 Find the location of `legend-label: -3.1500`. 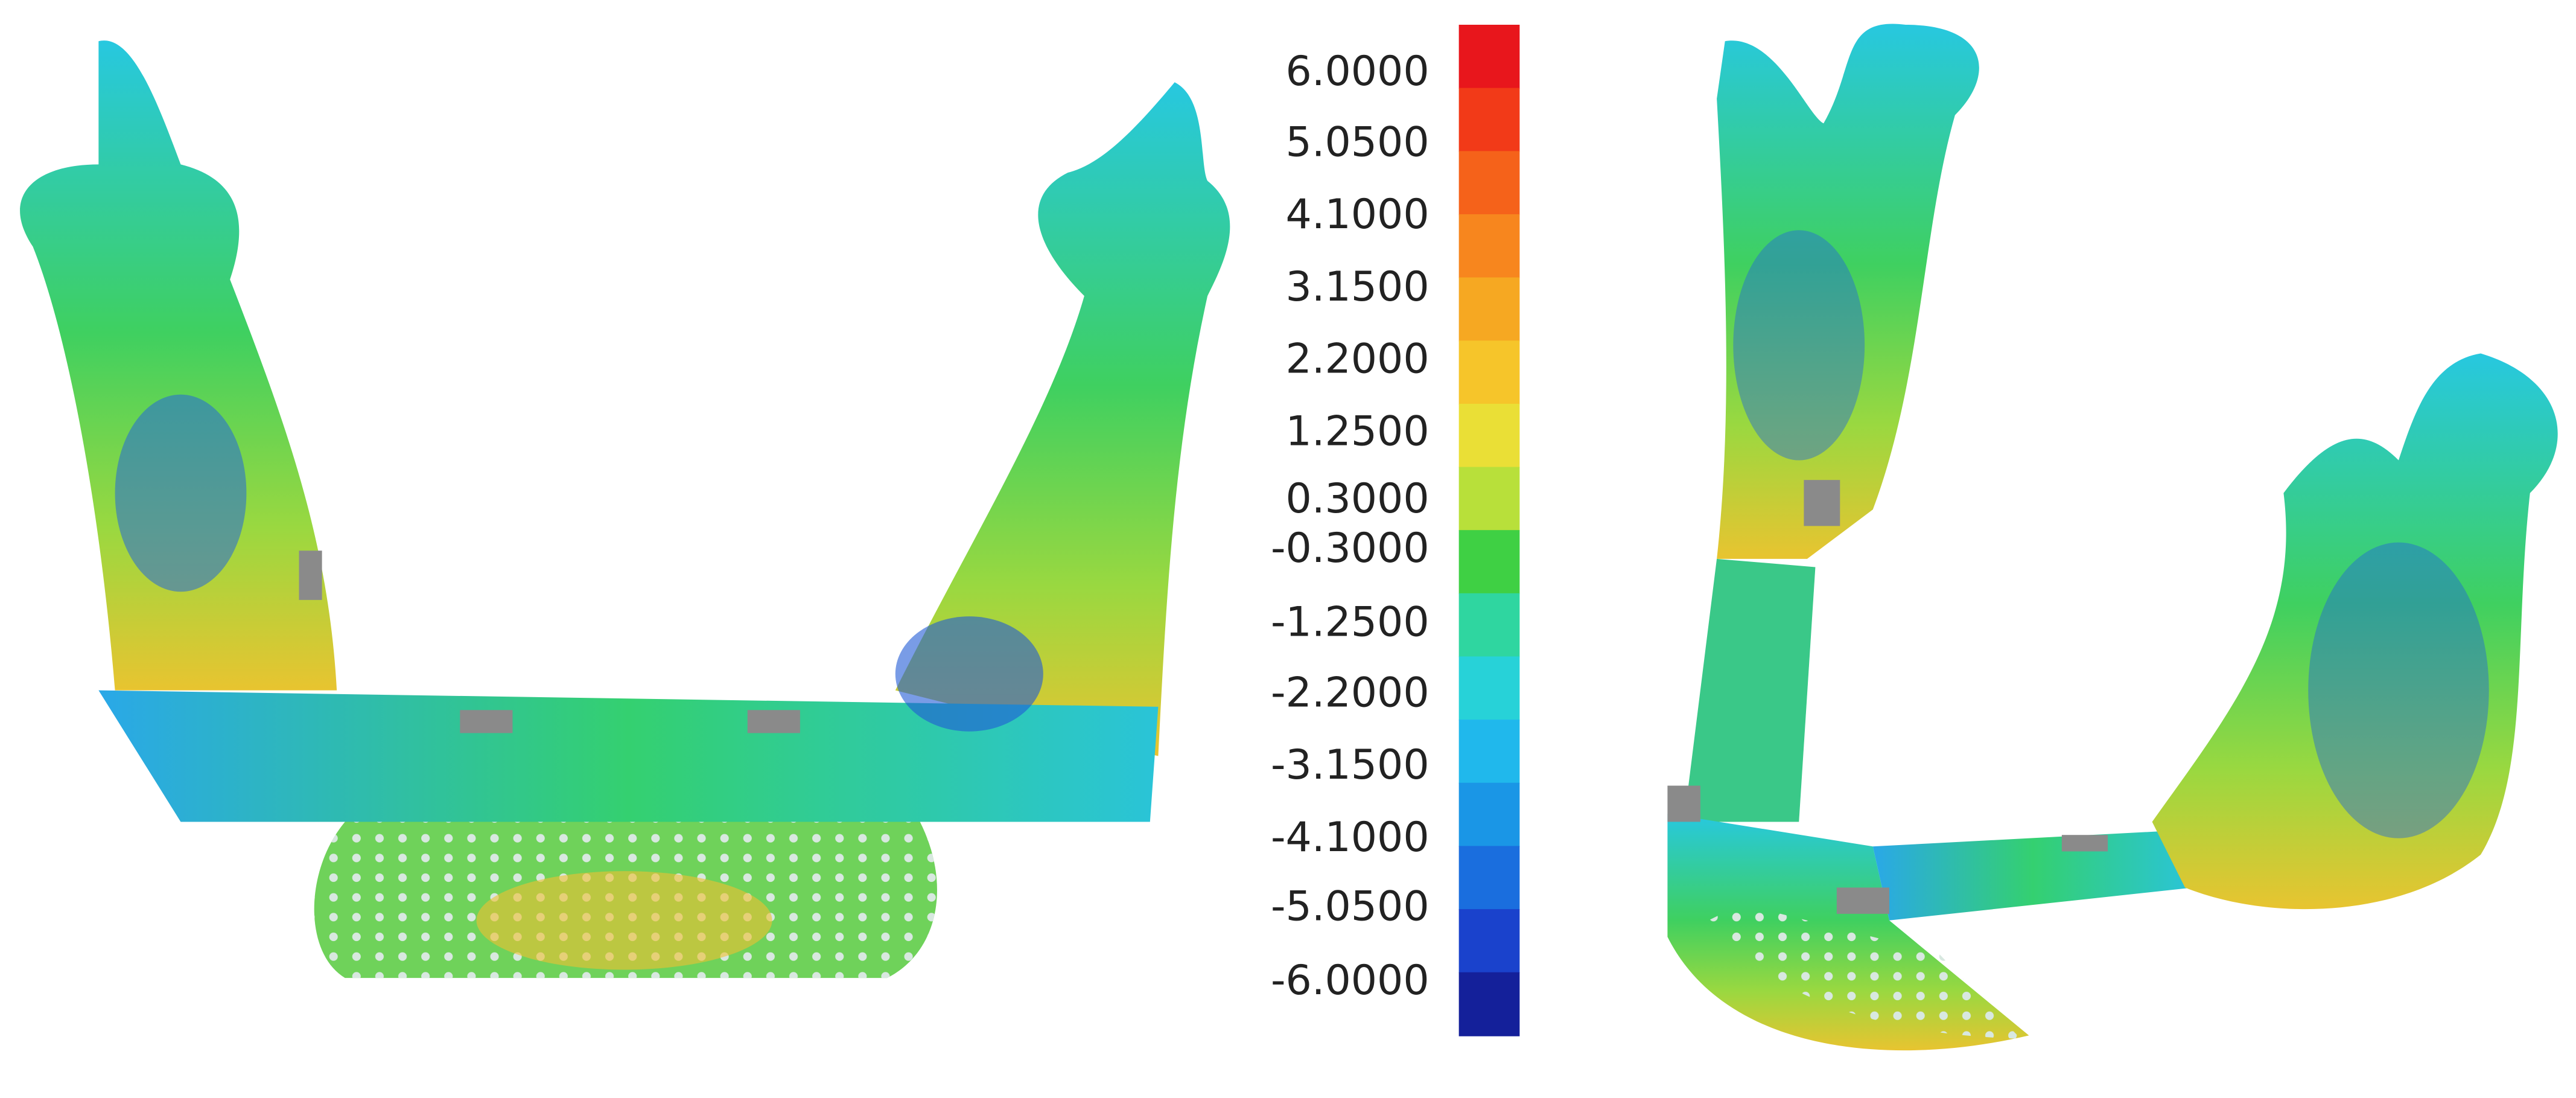

legend-label: -3.1500 is located at coordinates (1351, 765).